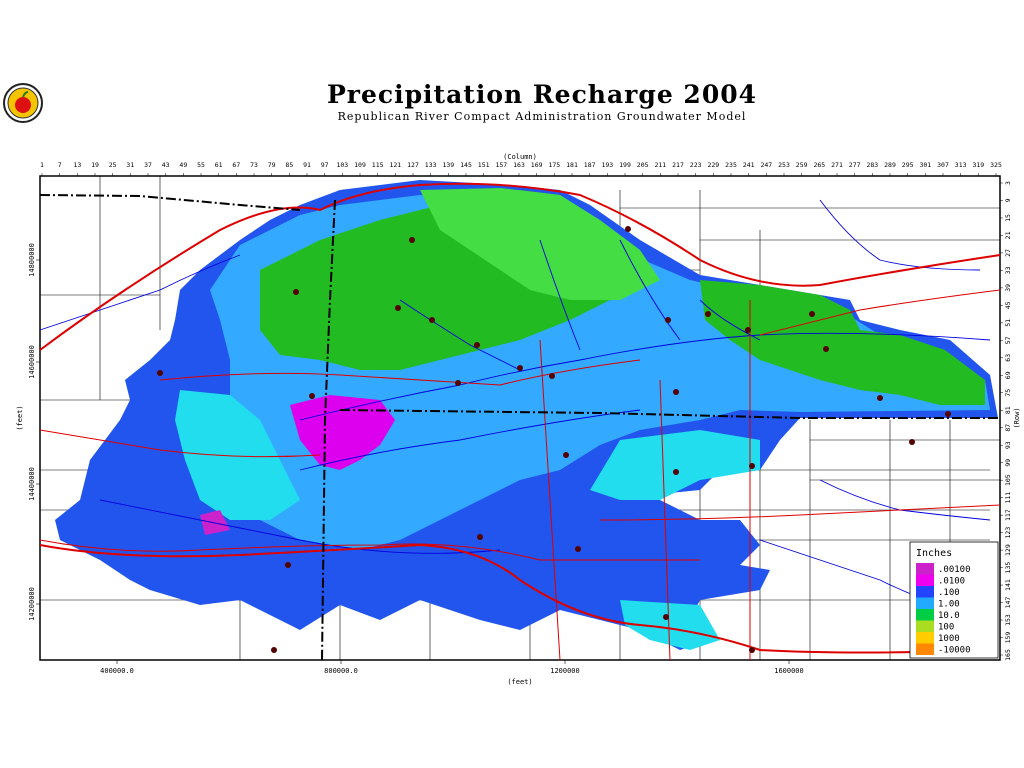 Image resolution: width=1024 pixels, height=768 pixels. What do you see at coordinates (749, 165) in the screenshot?
I see `column-tick-label: 241` at bounding box center [749, 165].